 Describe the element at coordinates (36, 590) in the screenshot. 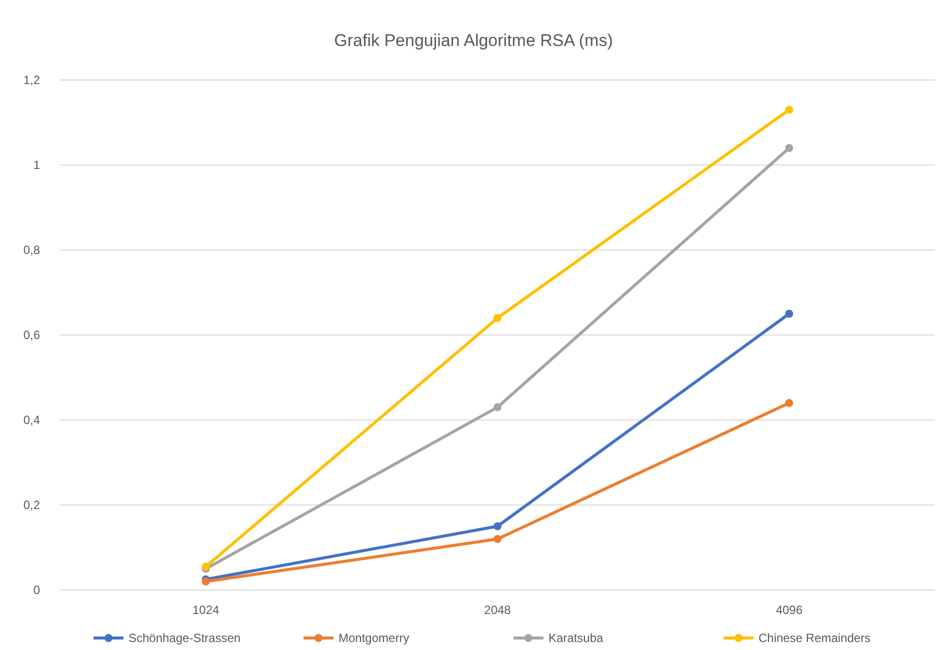

I see `y-tick-label: 0` at that location.